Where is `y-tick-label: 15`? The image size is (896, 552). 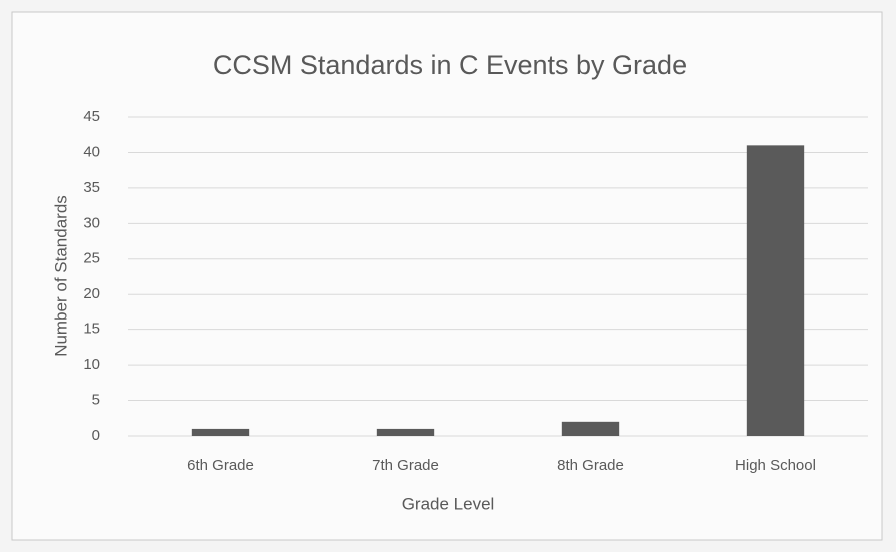 y-tick-label: 15 is located at coordinates (91, 329).